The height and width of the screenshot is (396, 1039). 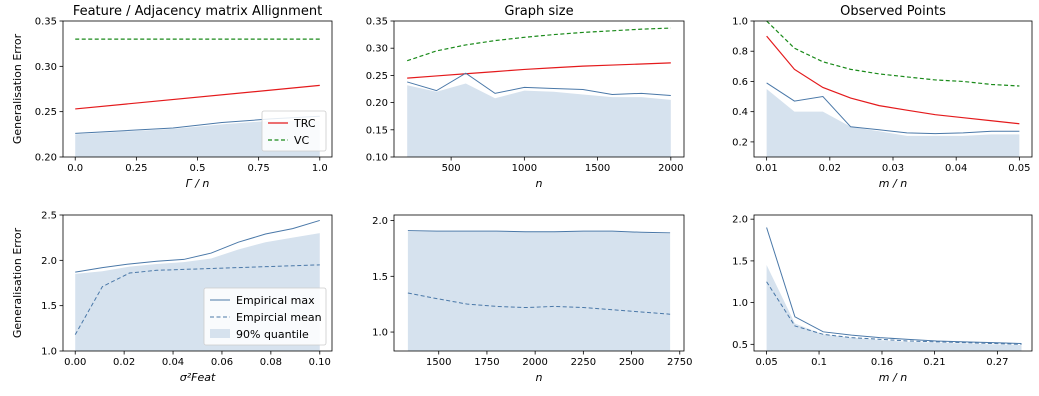 I want to click on x-tick-label: 0.06, so click(x=222, y=362).